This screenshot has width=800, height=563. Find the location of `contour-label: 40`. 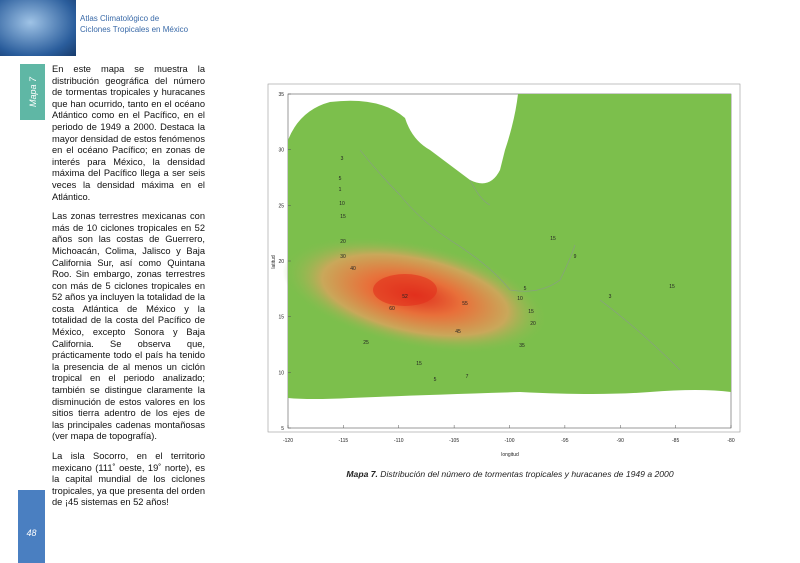

contour-label: 40 is located at coordinates (353, 269).